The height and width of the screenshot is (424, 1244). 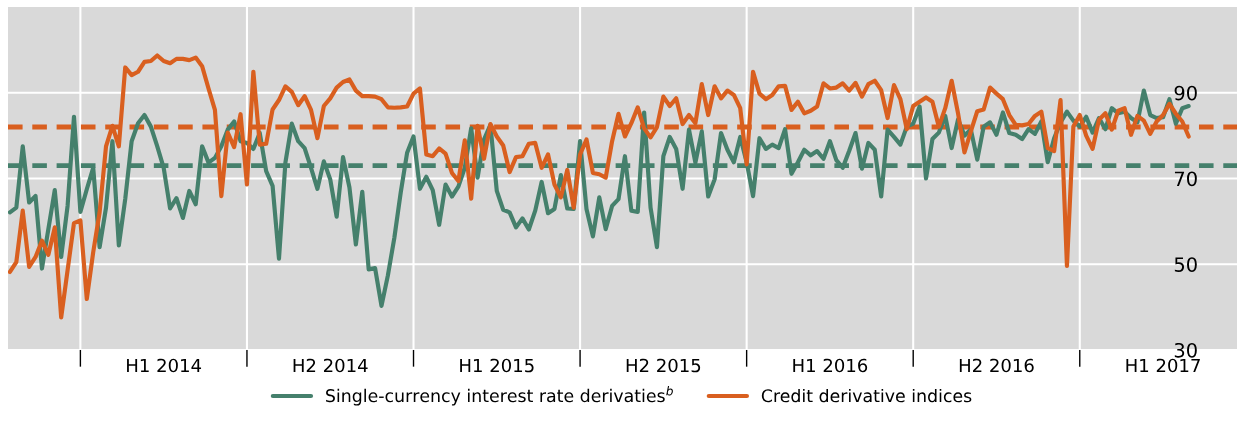 What do you see at coordinates (1185, 350) in the screenshot?
I see `y-tick-label: 30` at bounding box center [1185, 350].